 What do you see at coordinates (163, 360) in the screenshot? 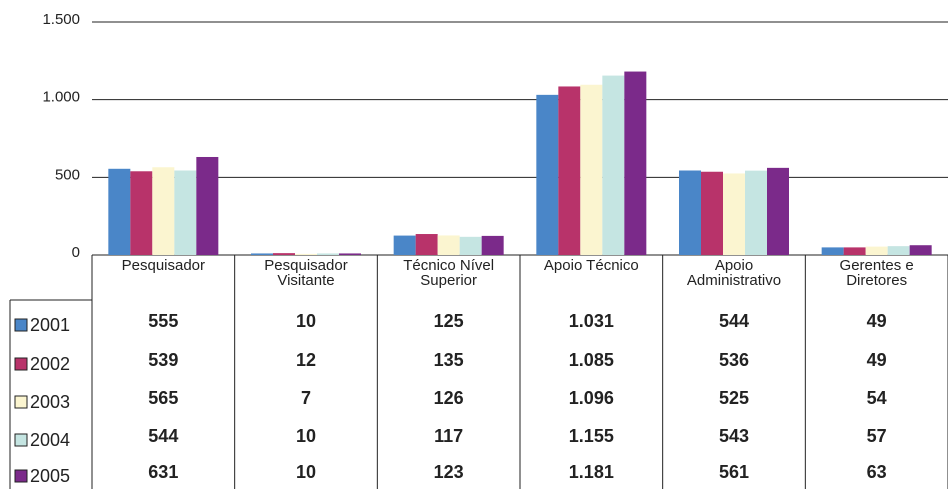
I see `table-value: 539` at bounding box center [163, 360].